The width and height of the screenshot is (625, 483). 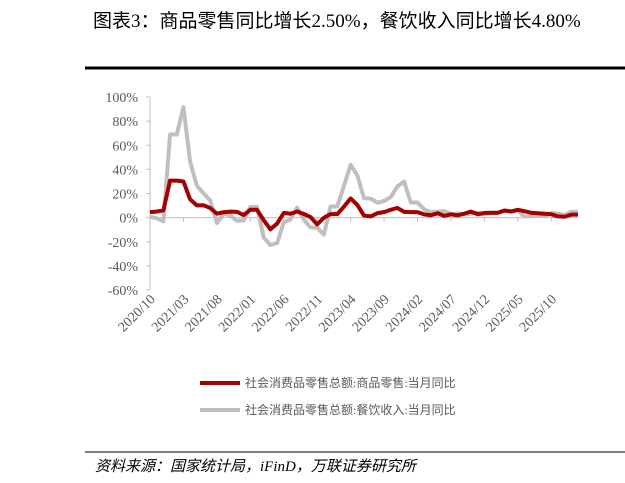 What do you see at coordinates (350, 382) in the screenshot?
I see `legend-label: 社会消费品零售总额:商品零售:当月同比` at bounding box center [350, 382].